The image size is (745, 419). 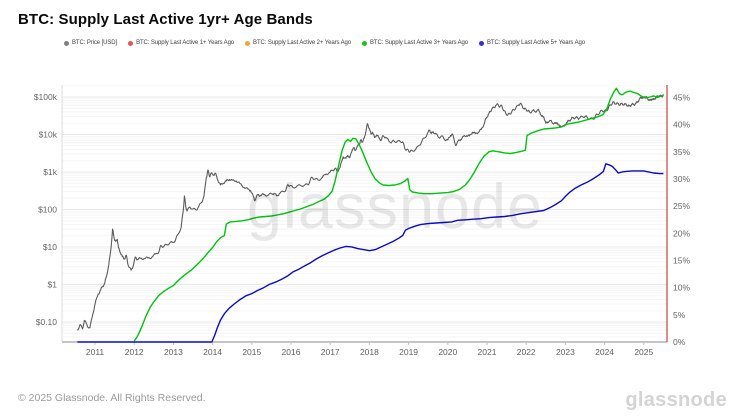 What do you see at coordinates (681, 179) in the screenshot?
I see `y-right-axis-label: 30%` at bounding box center [681, 179].